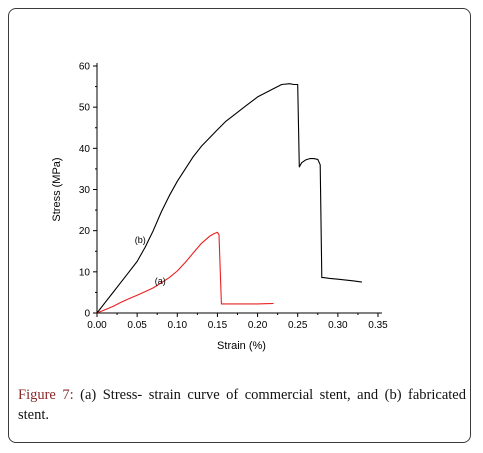  What do you see at coordinates (160, 281) in the screenshot?
I see `curve-annotation: (a)` at bounding box center [160, 281].